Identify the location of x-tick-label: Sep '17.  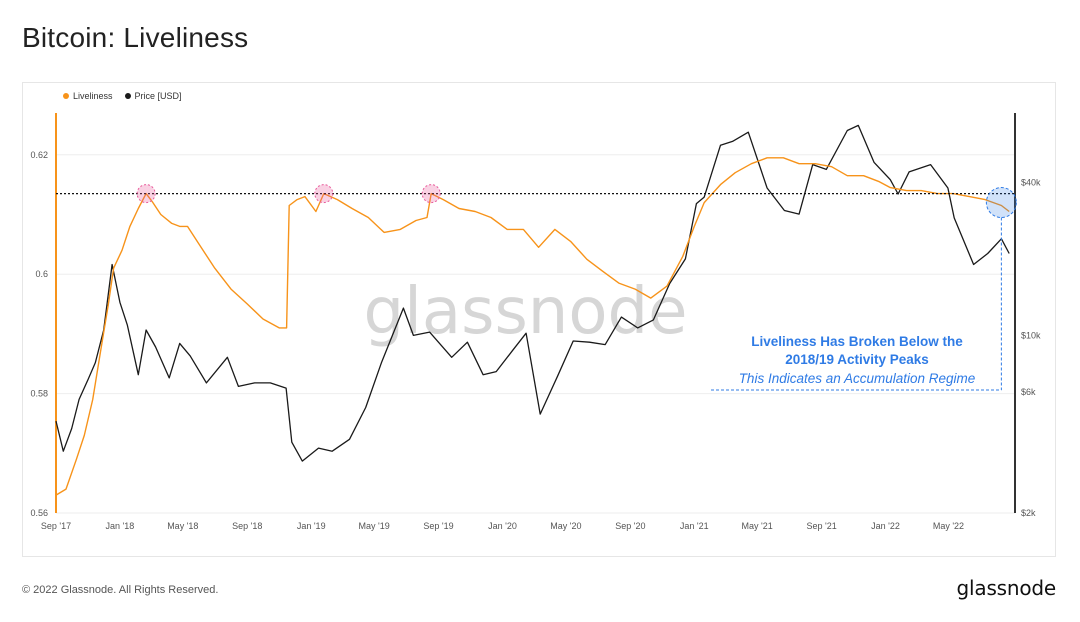
(56, 526).